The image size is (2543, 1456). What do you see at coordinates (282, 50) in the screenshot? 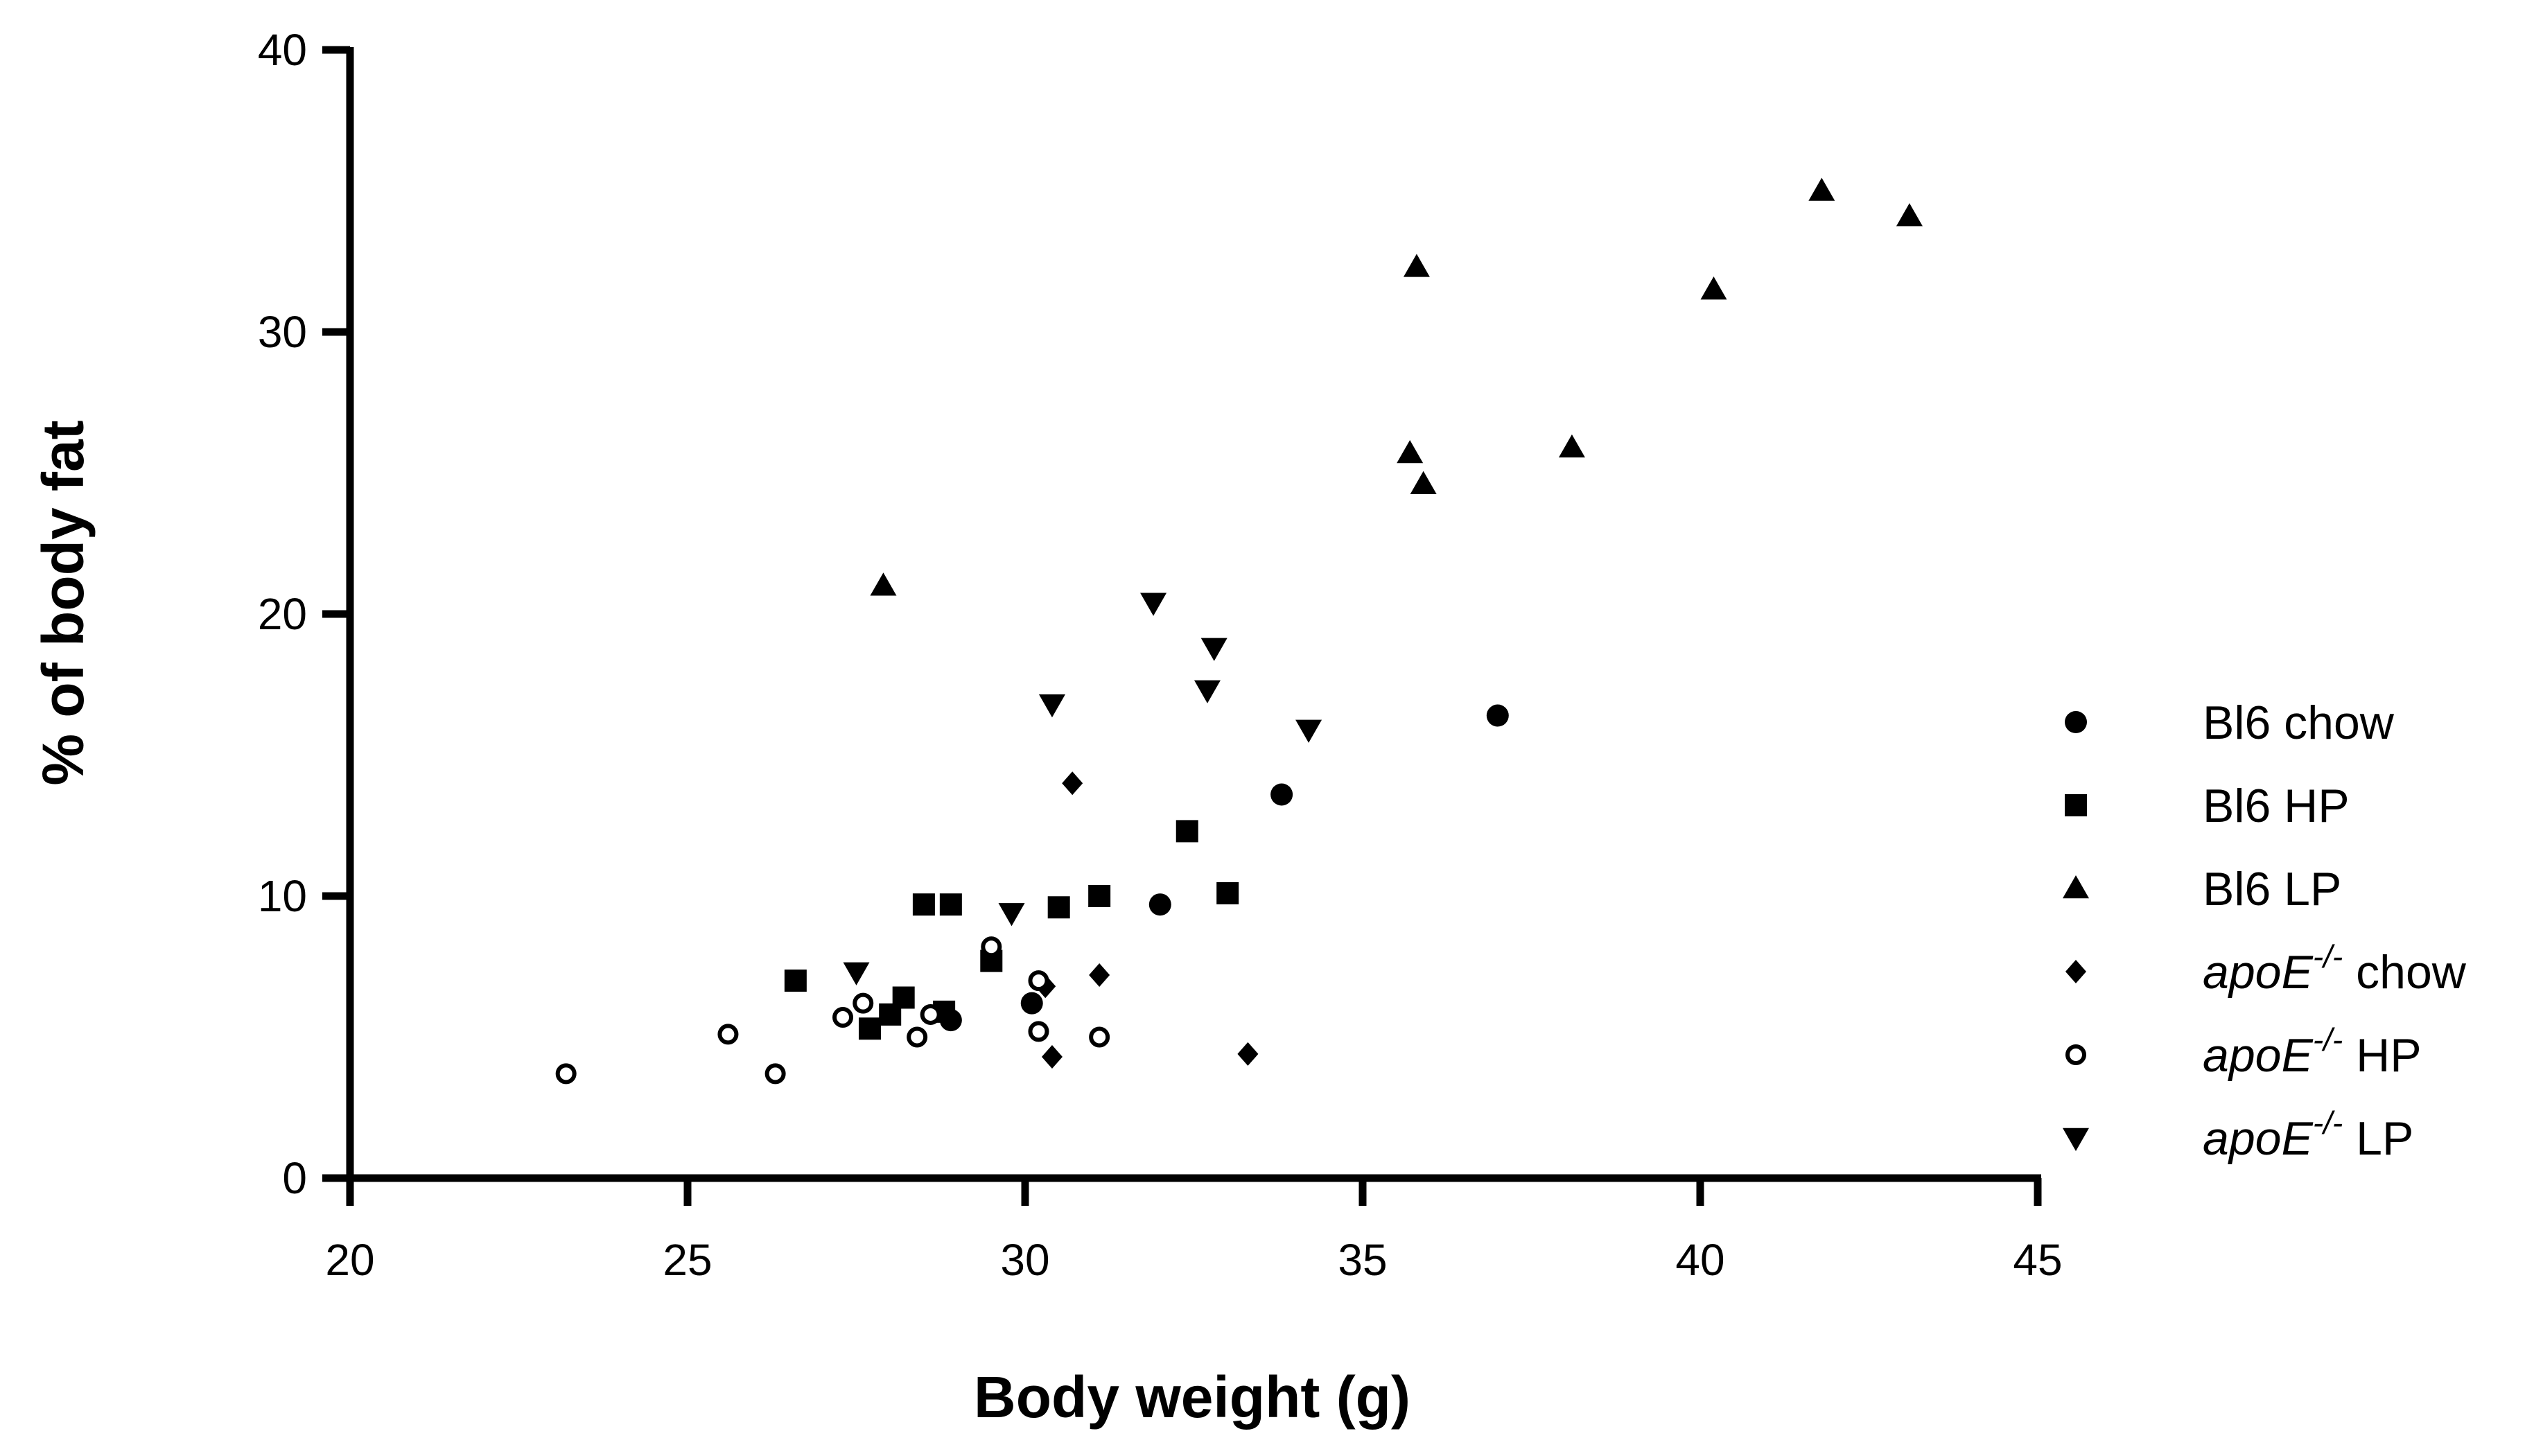
I see `y-tick-label: 40` at bounding box center [282, 50].